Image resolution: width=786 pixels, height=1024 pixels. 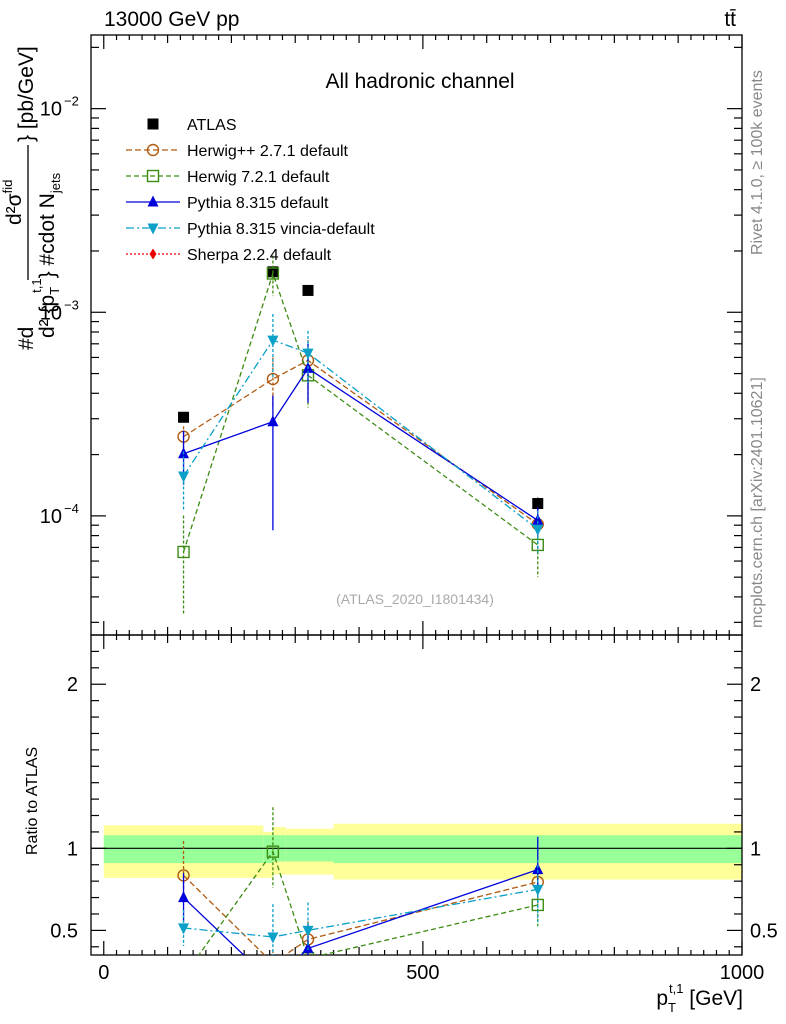 I want to click on legend-label-atlas: ATLAS, so click(x=212, y=125).